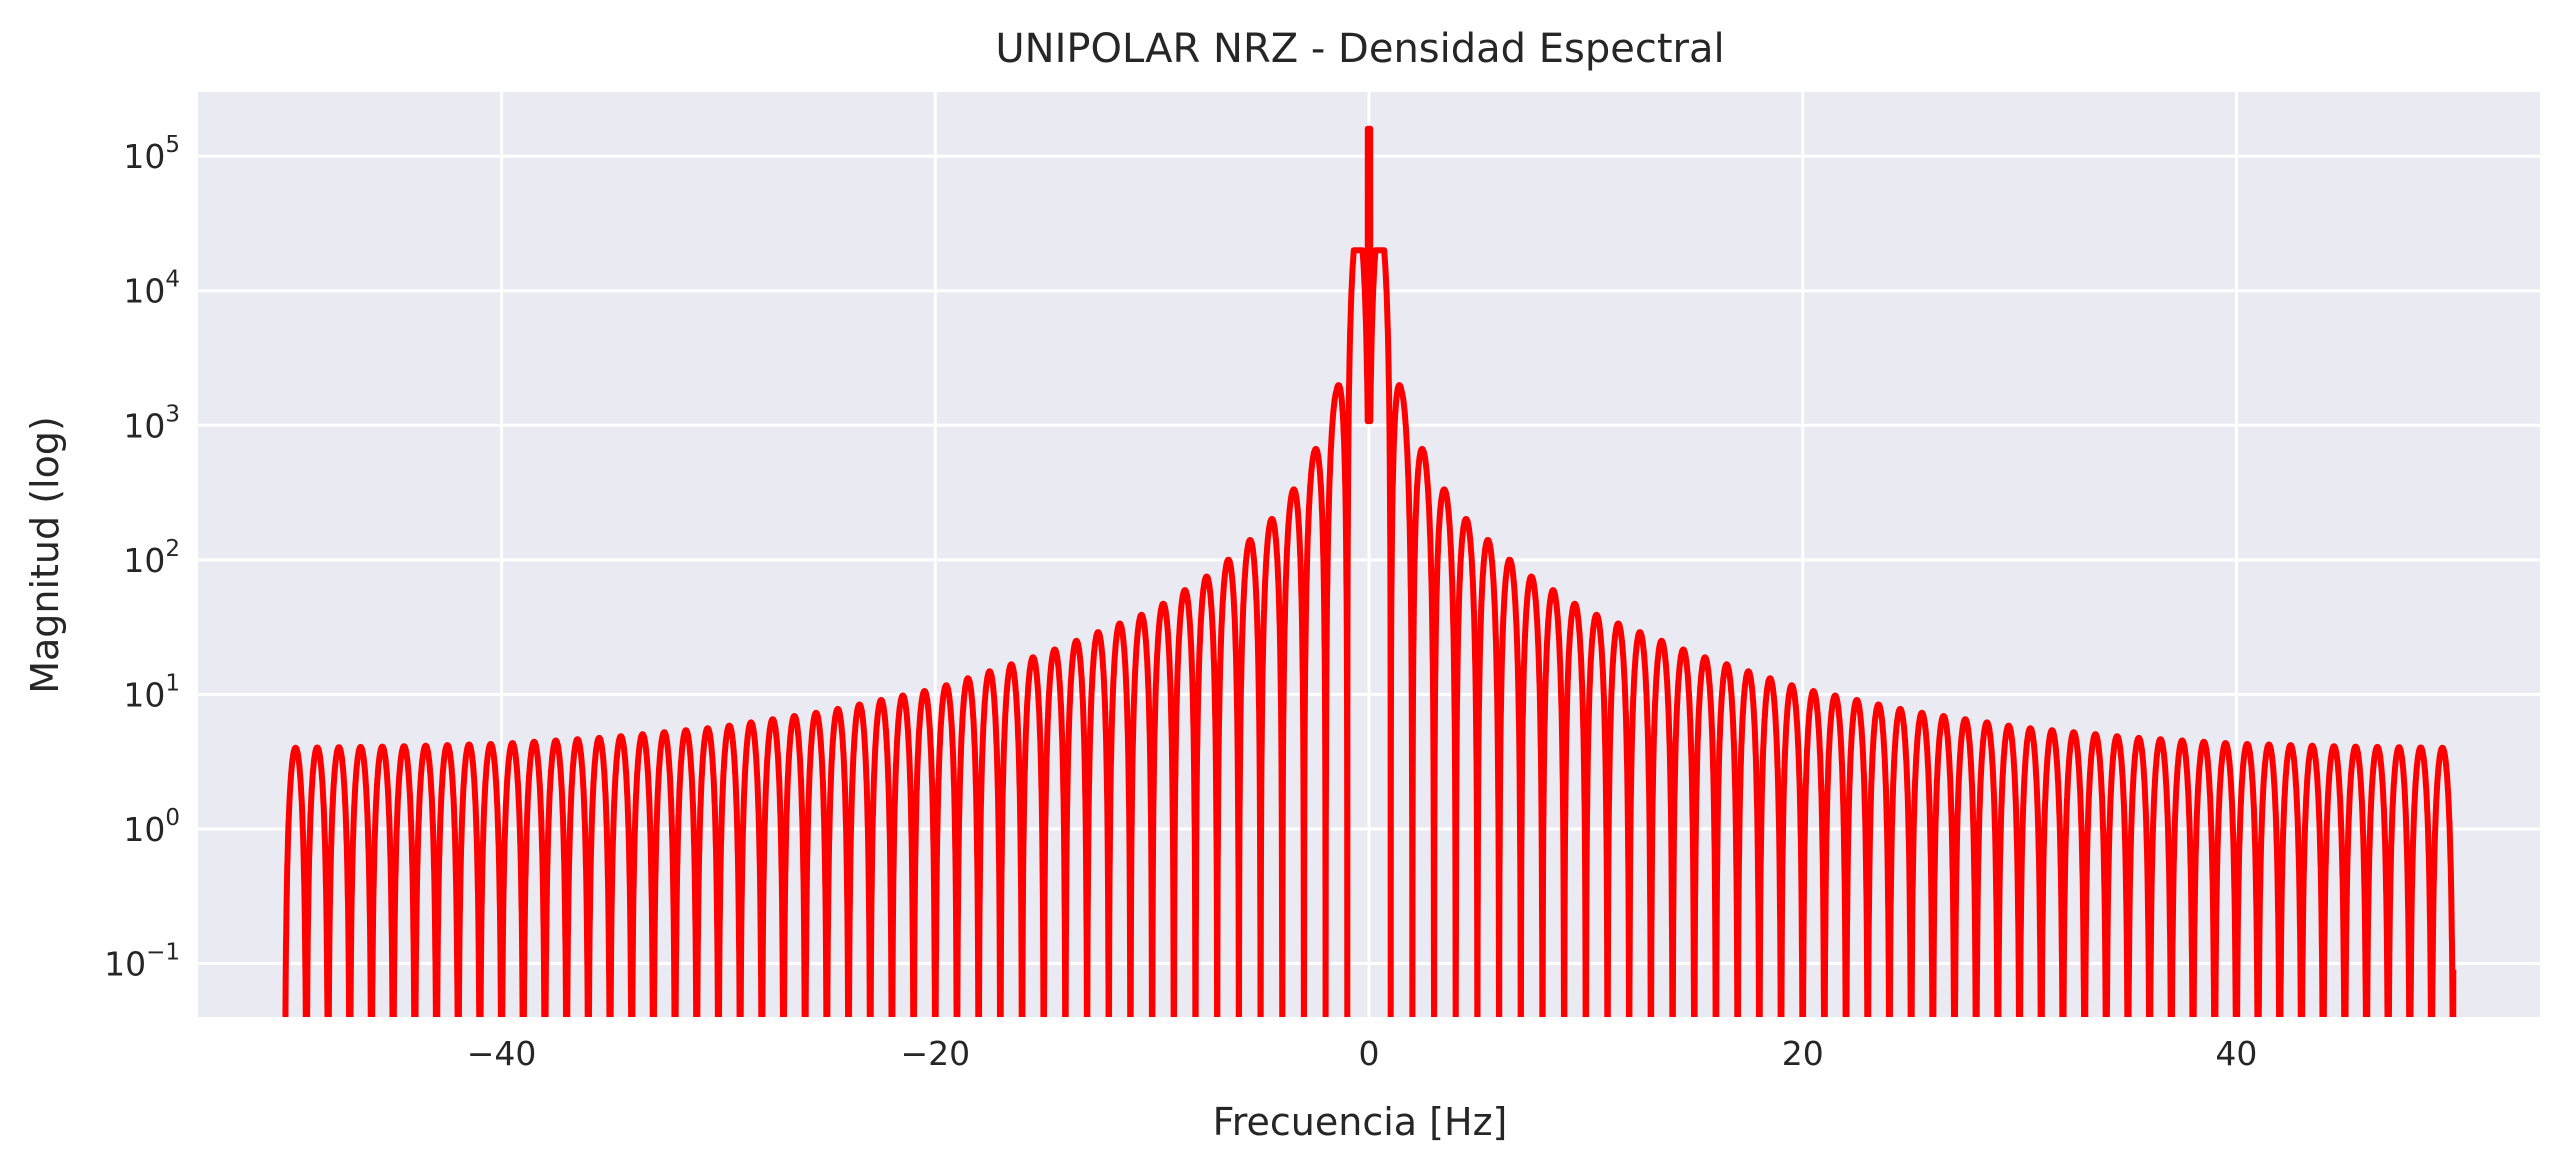 The width and height of the screenshot is (2552, 1172). What do you see at coordinates (151, 692) in the screenshot?
I see `y-tick-label: 10¹` at bounding box center [151, 692].